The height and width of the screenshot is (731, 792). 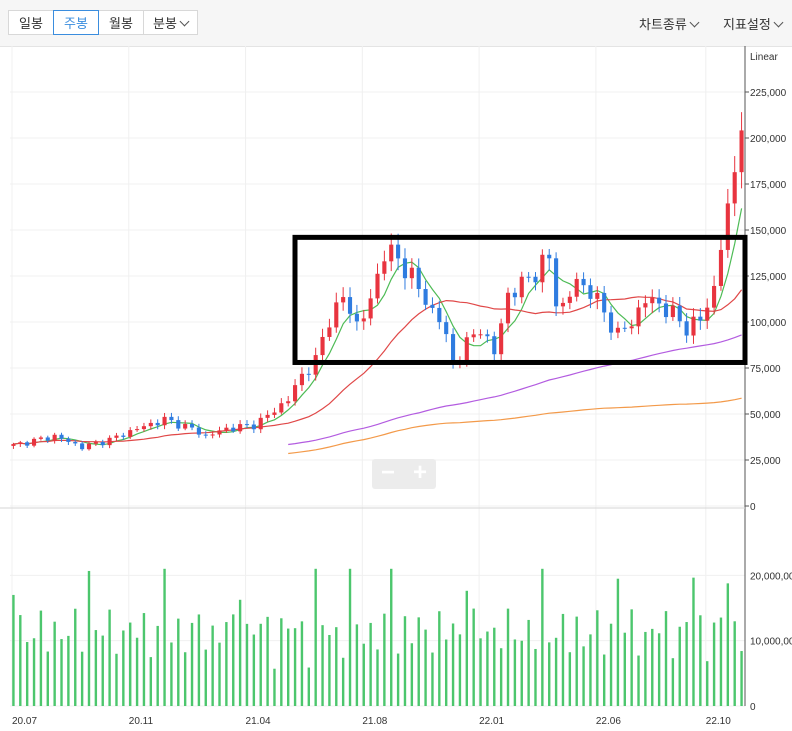 I want to click on price-tick-label: 0, so click(x=753, y=507).